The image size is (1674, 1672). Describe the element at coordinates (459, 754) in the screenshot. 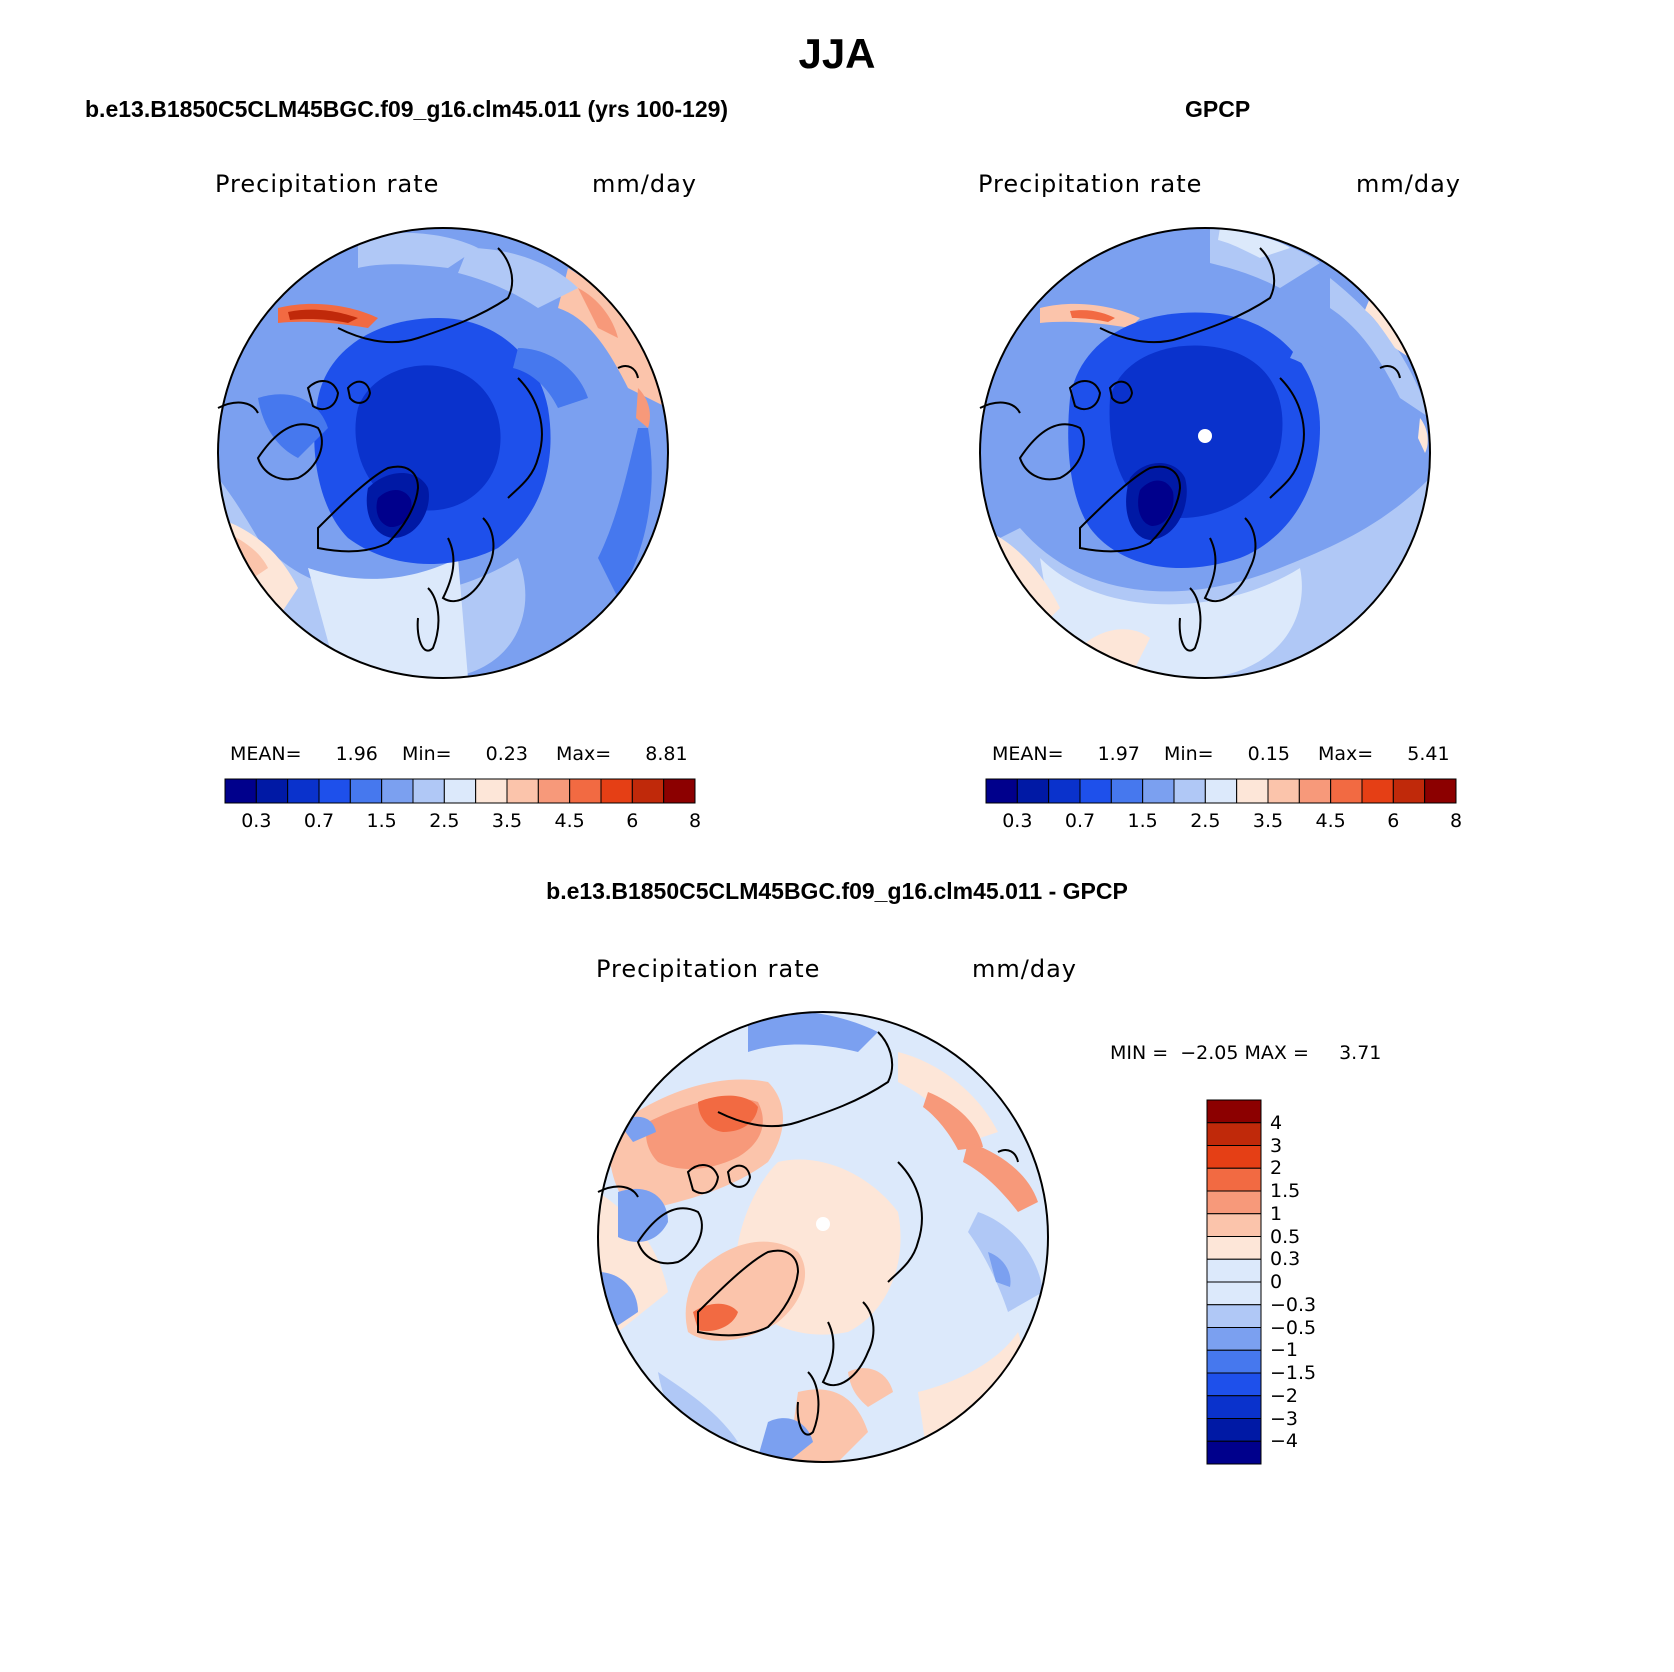

I see `model-stats: MEAN= 1.96 Min= 0.23 Max= 8.81` at that location.